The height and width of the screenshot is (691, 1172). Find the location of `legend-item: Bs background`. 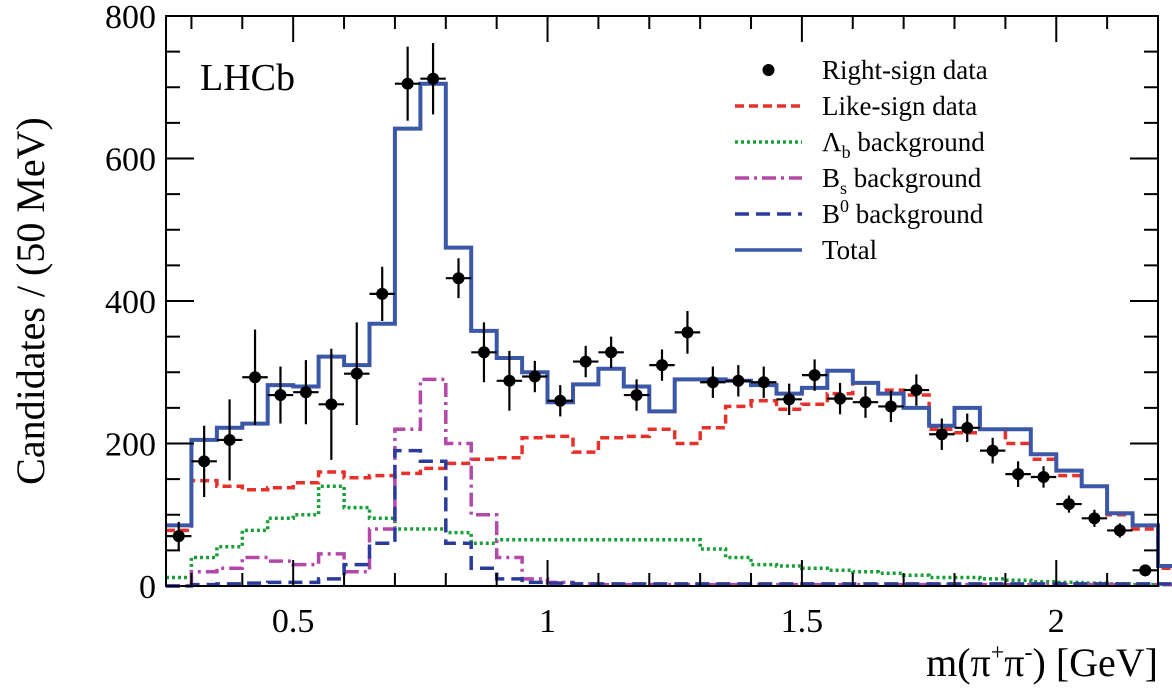

legend-item: Bs background is located at coordinates (858, 180).